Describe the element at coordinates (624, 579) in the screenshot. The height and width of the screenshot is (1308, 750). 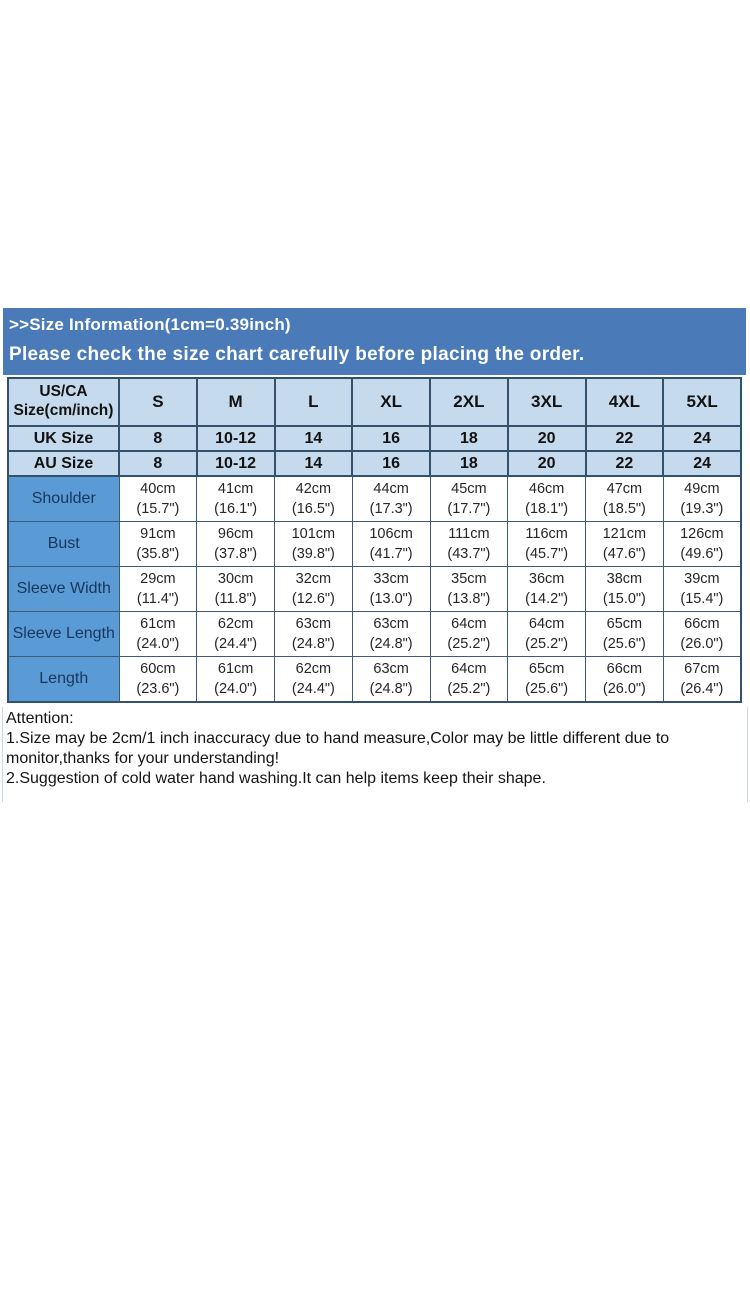
I see `cm-value: 38cm` at that location.